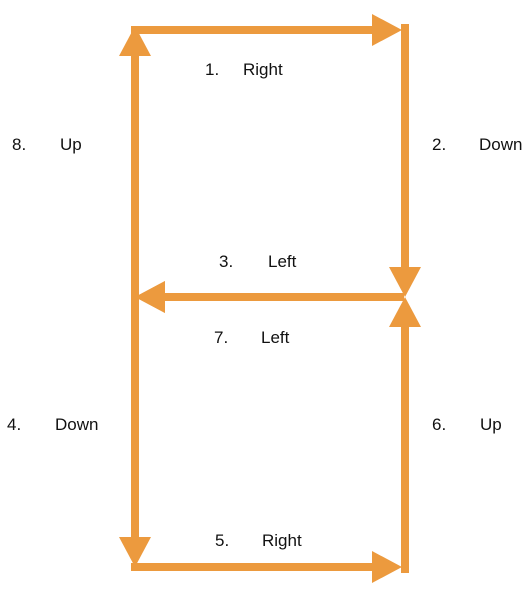 The image size is (532, 610). I want to click on step-number-1: 1., so click(212, 69).